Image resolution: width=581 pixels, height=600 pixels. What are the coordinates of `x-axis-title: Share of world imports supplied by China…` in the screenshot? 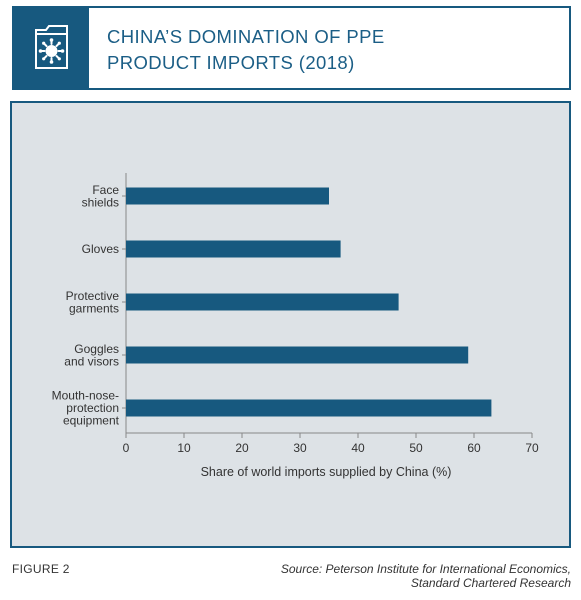 It's located at (326, 472).